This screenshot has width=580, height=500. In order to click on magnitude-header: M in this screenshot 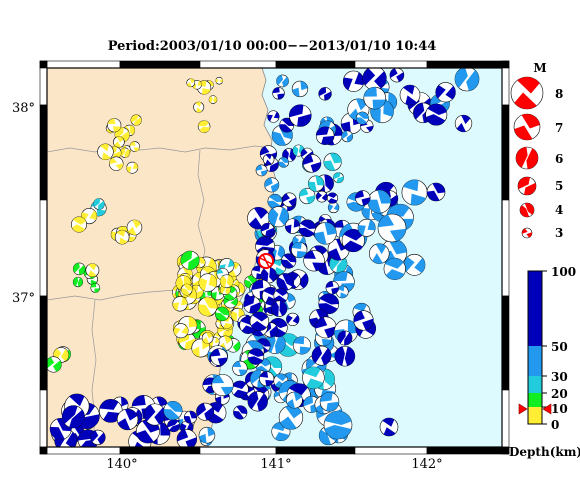, I will do `click(539, 68)`.